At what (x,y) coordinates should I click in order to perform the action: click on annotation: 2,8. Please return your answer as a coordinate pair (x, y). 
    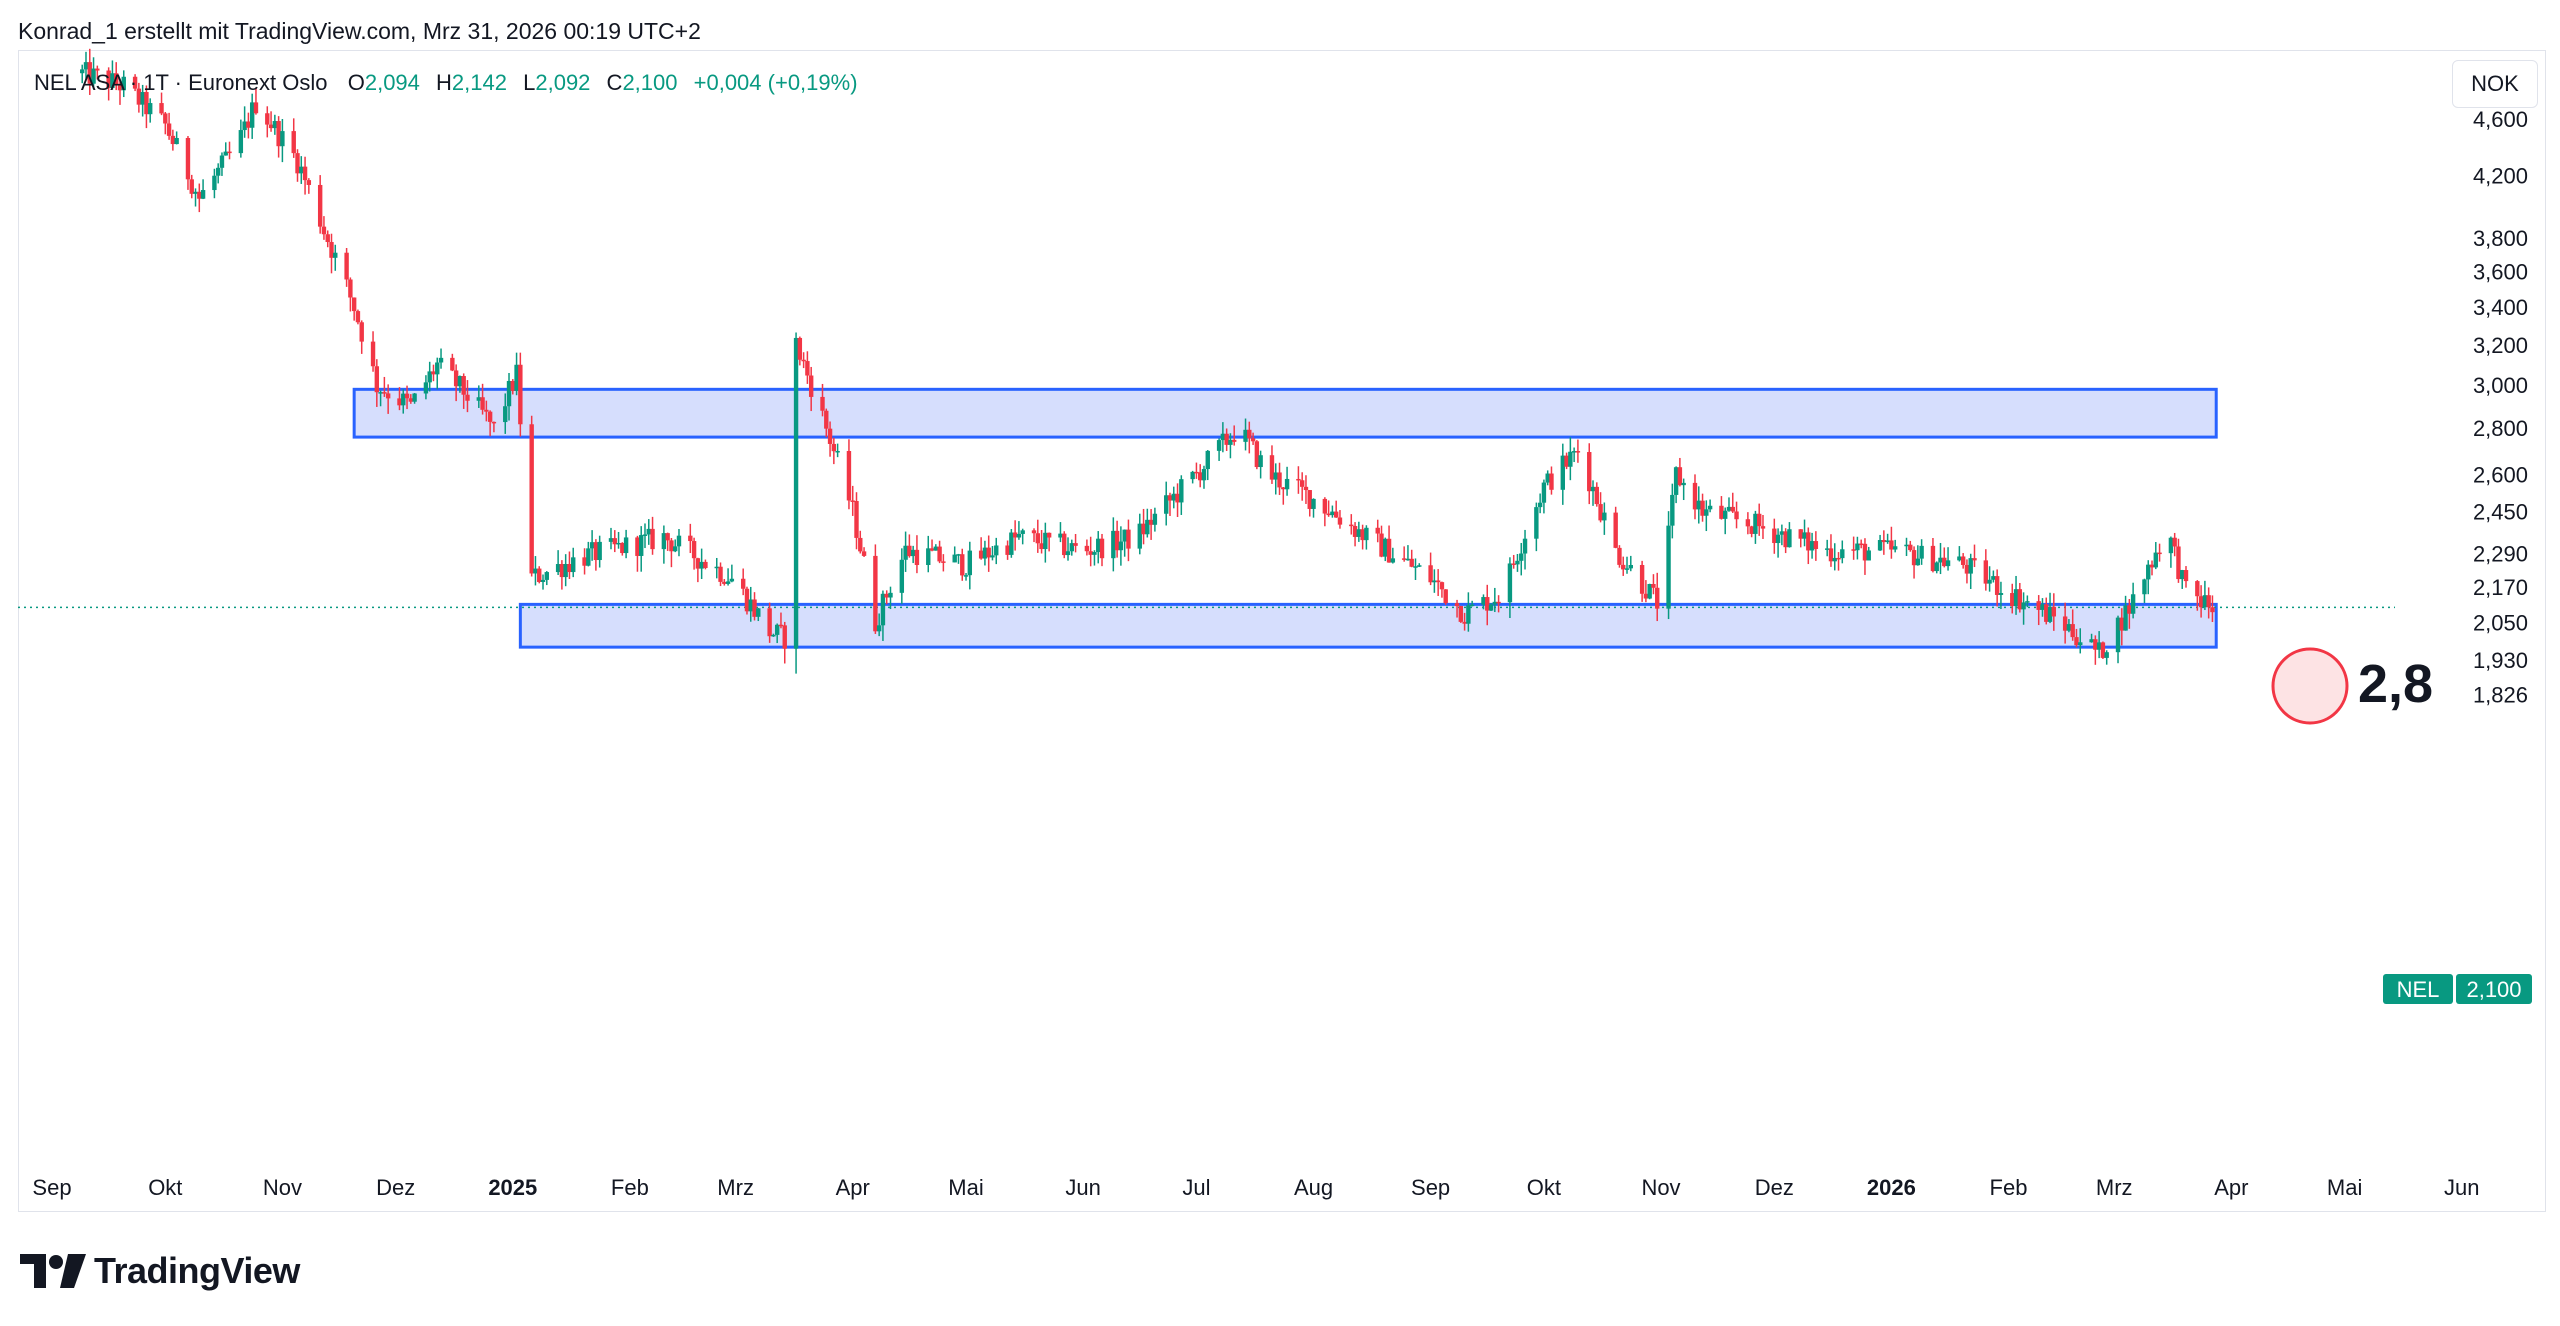
    Looking at the image, I should click on (2352, 686).